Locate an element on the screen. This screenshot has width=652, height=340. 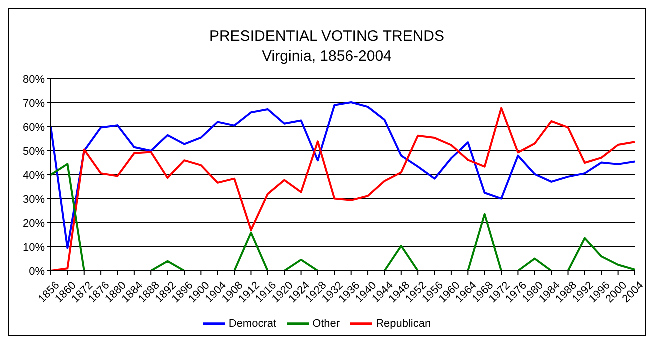
y-tick-label: 60% is located at coordinates (34, 128).